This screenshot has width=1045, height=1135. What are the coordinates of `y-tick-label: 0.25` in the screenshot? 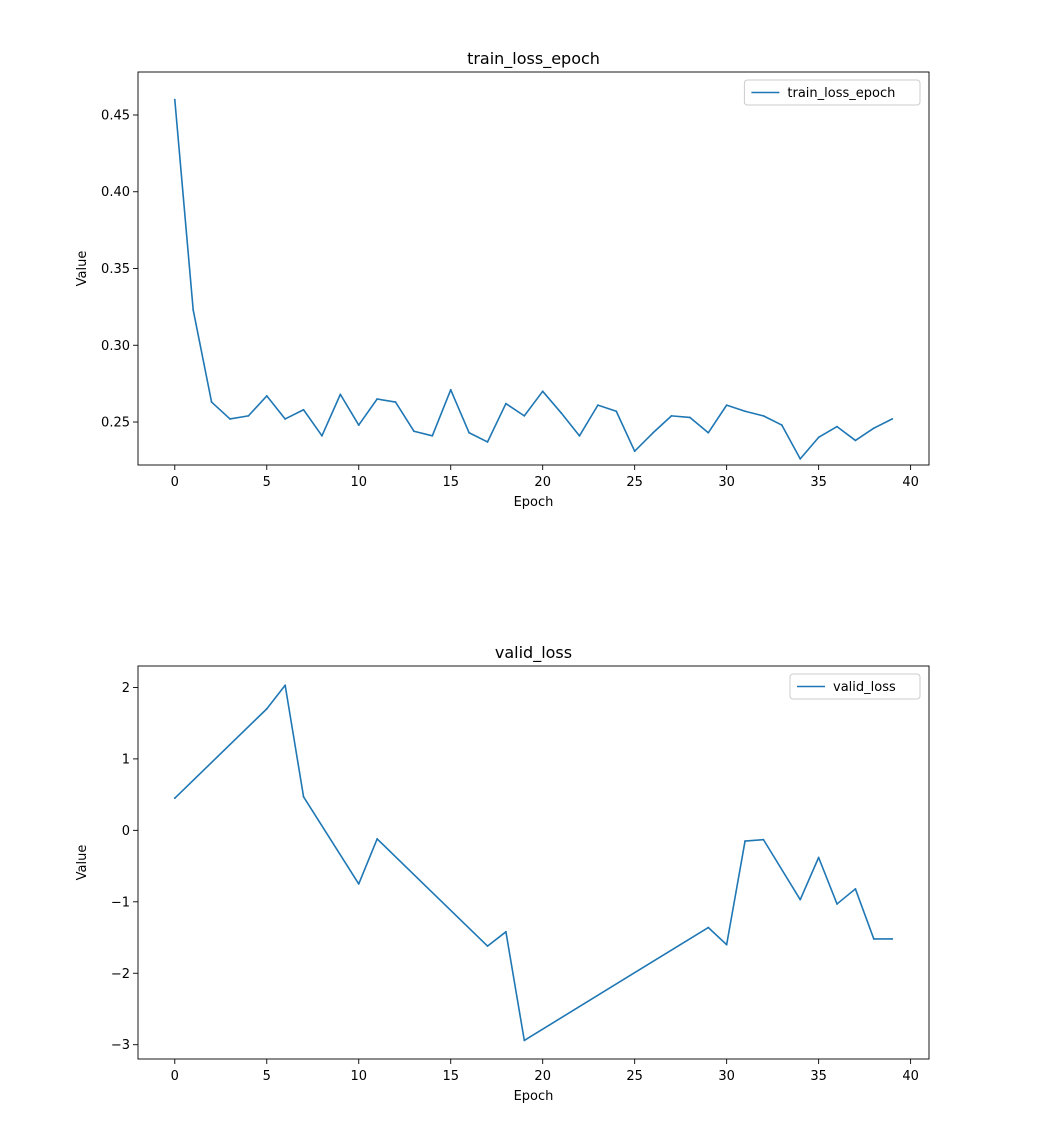 It's located at (115, 423).